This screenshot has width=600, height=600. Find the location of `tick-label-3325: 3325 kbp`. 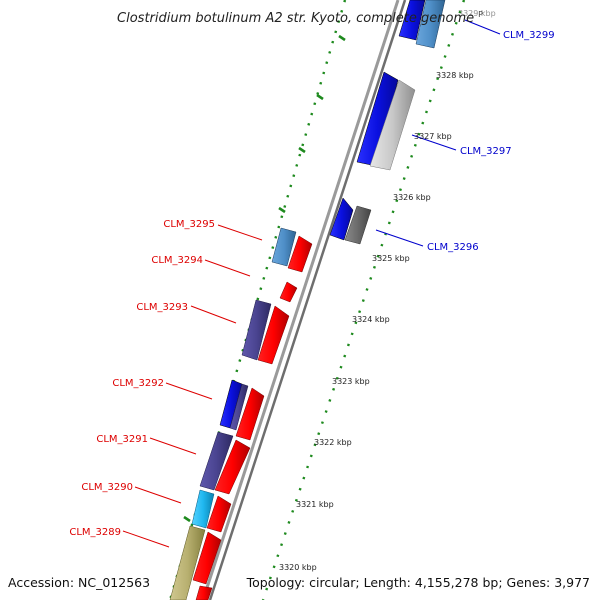

tick-label-3325: 3325 kbp is located at coordinates (391, 258).